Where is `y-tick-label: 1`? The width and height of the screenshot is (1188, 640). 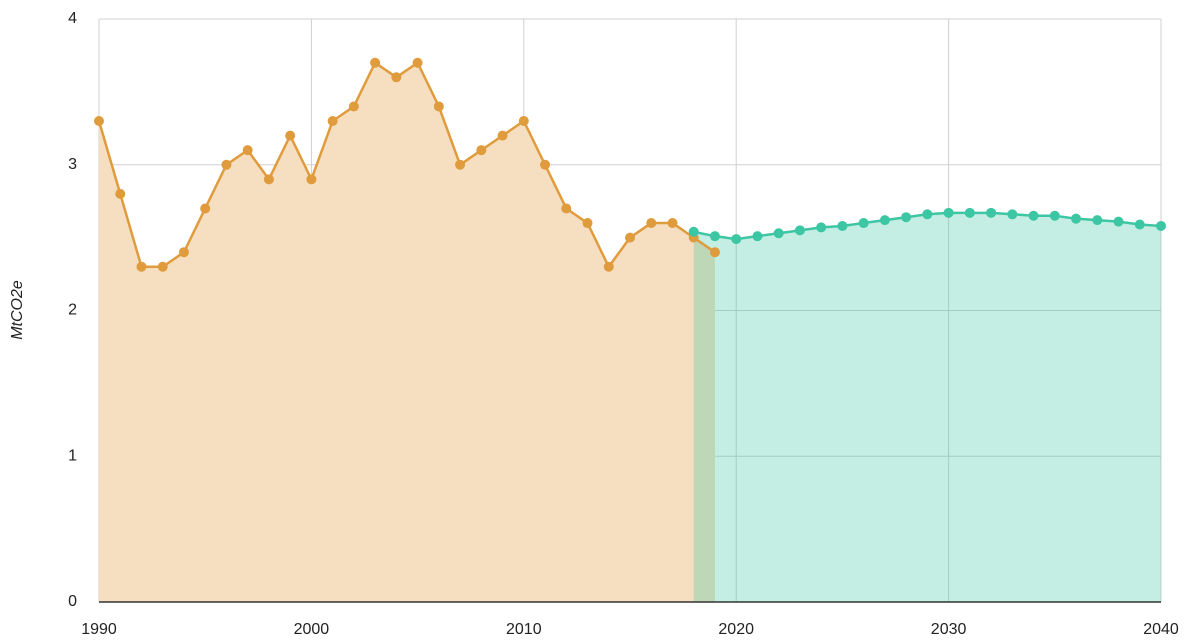
y-tick-label: 1 is located at coordinates (72, 455).